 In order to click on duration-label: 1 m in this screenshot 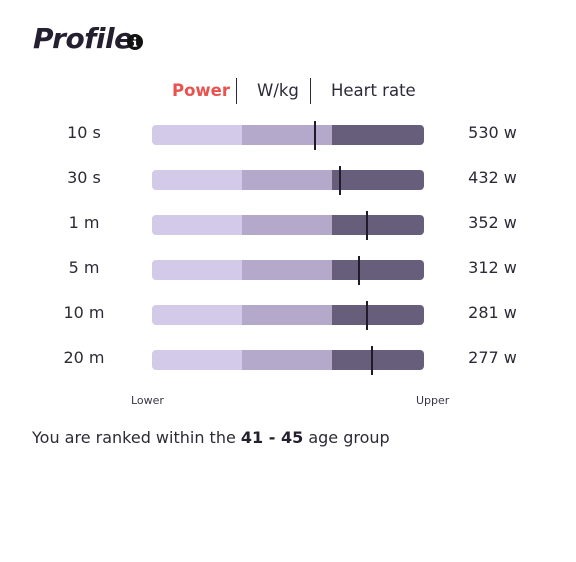, I will do `click(84, 222)`.